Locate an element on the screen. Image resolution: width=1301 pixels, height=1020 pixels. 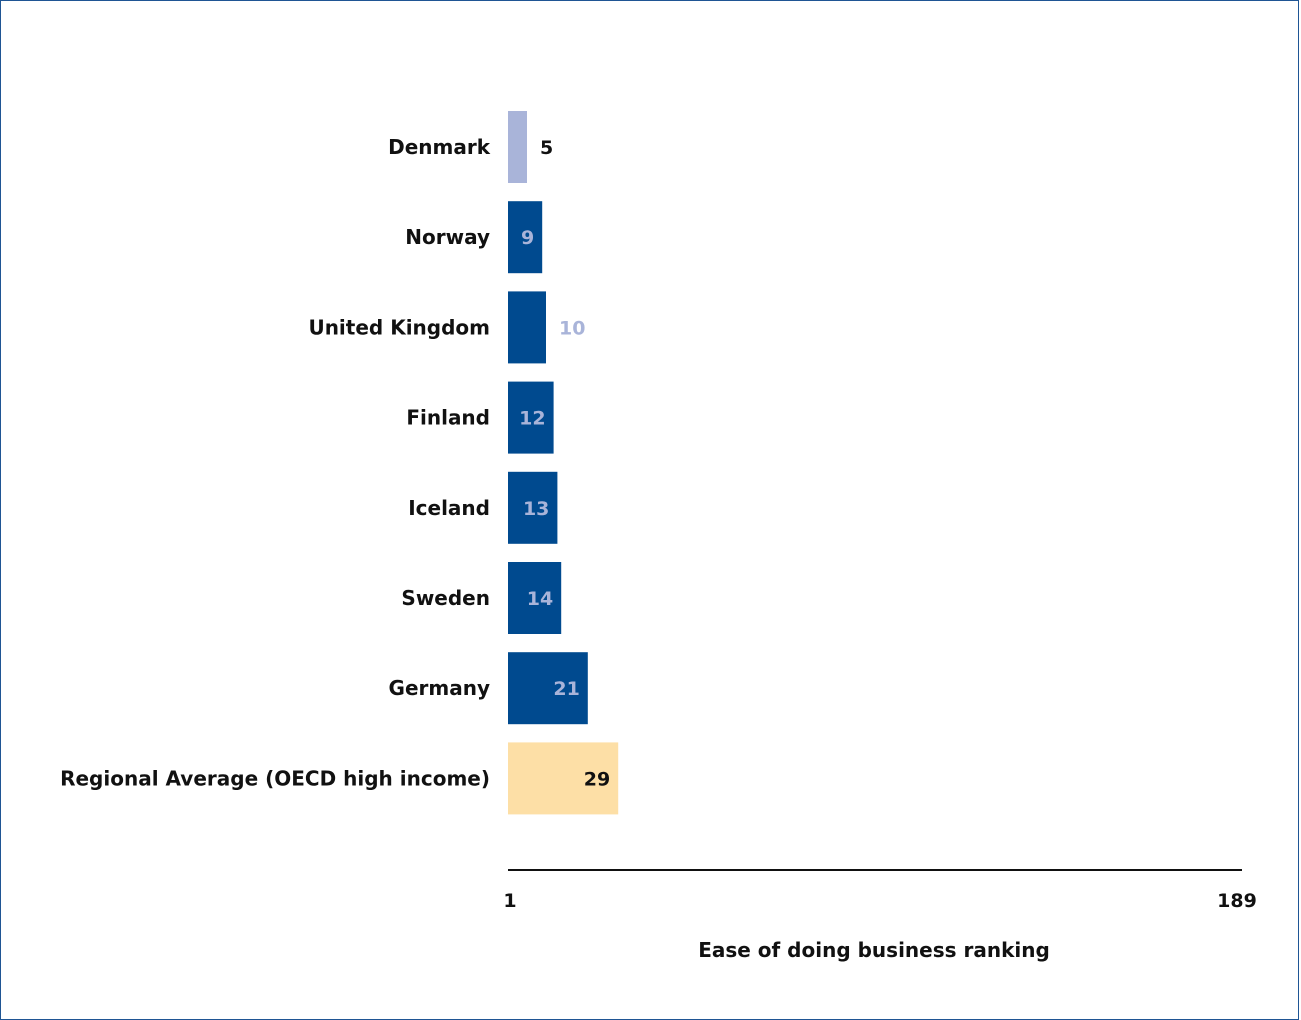
bar-norway is located at coordinates (525, 237).